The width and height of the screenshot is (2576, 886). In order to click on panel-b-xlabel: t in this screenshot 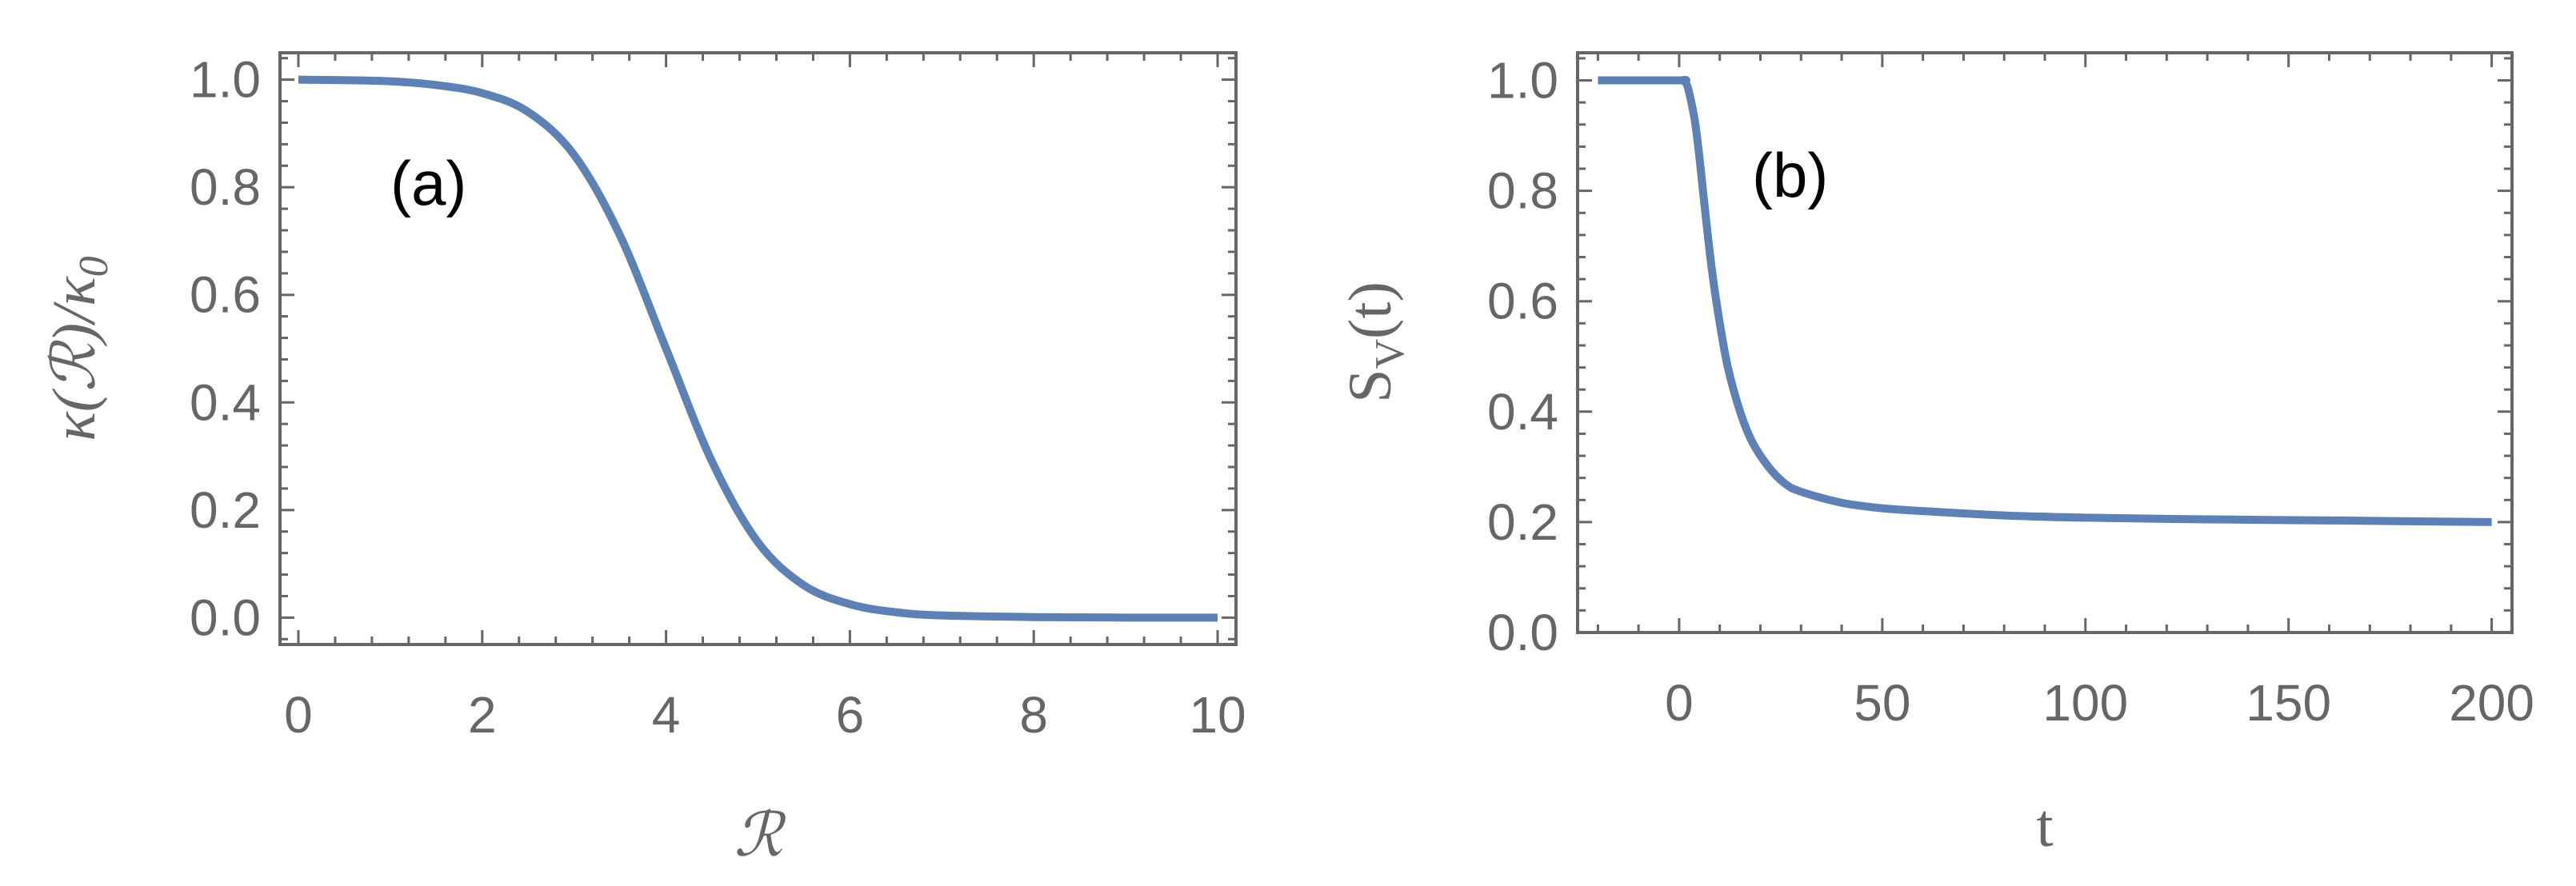, I will do `click(2044, 826)`.